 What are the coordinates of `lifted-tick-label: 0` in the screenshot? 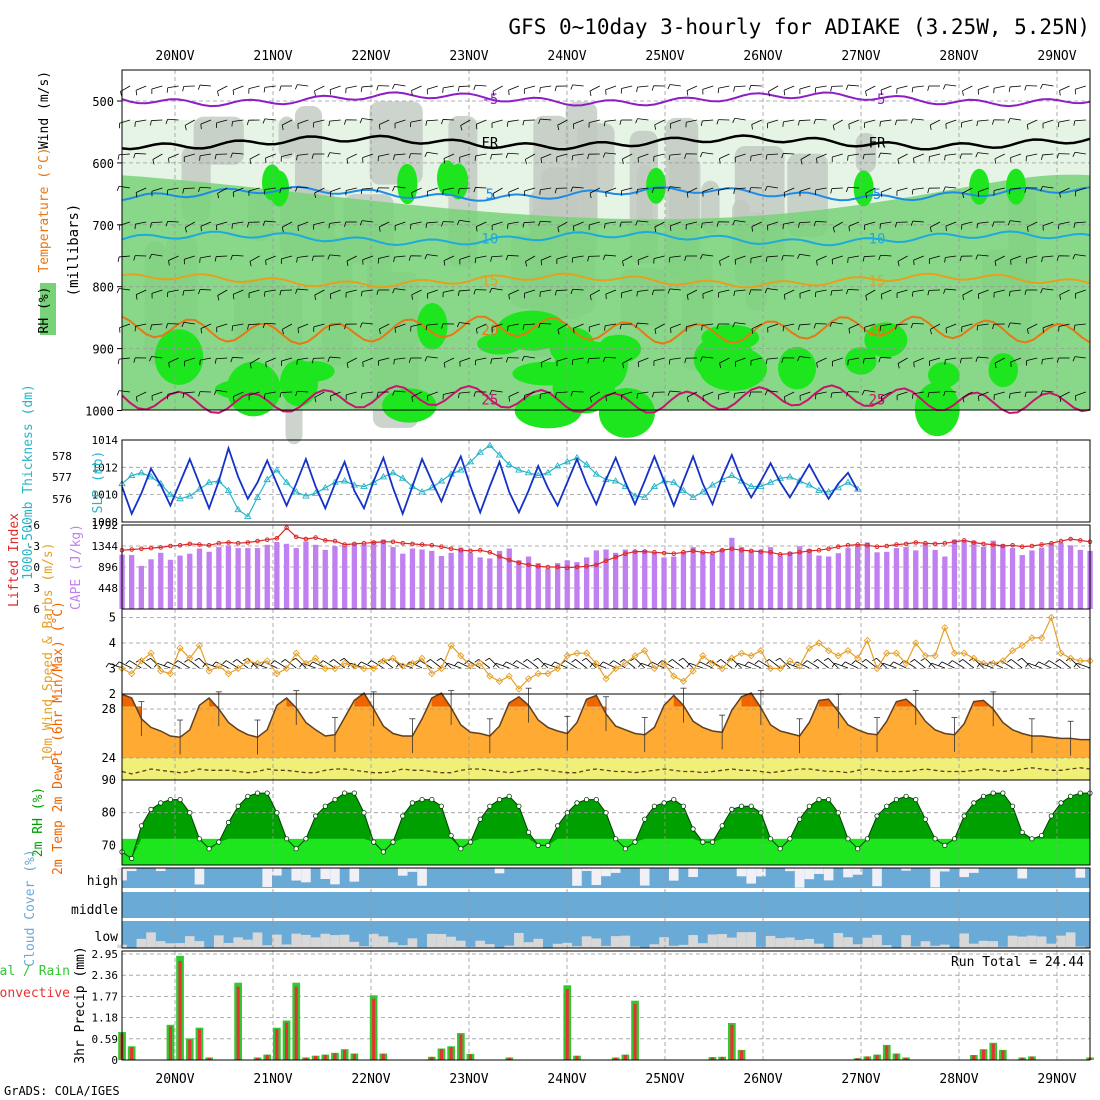 It's located at (36, 567).